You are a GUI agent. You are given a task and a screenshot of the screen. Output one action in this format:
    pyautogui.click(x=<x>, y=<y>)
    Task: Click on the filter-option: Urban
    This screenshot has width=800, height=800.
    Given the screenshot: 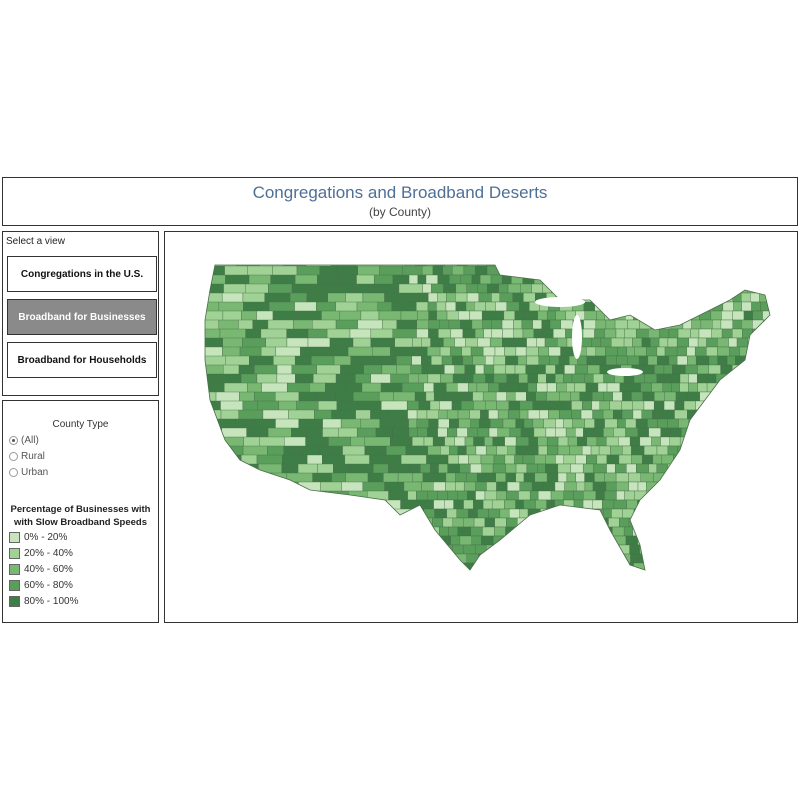 What is the action you would take?
    pyautogui.click(x=28, y=472)
    